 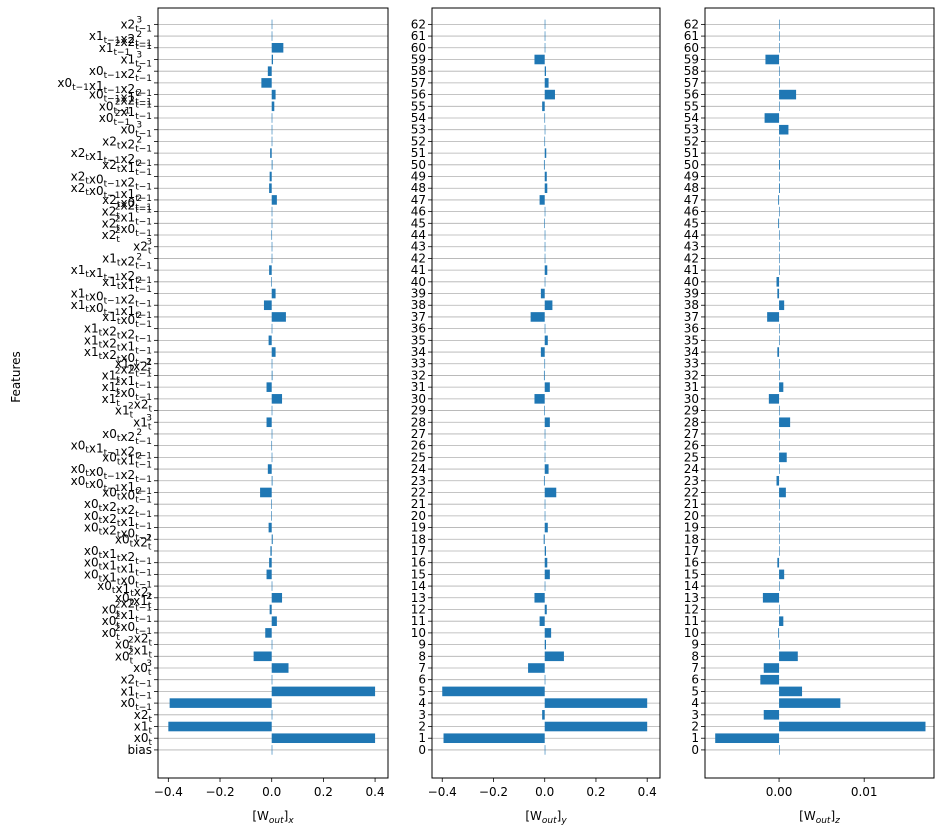 I want to click on y-tick-label: x0tx0t−1x2t−1, so click(x=111, y=473).